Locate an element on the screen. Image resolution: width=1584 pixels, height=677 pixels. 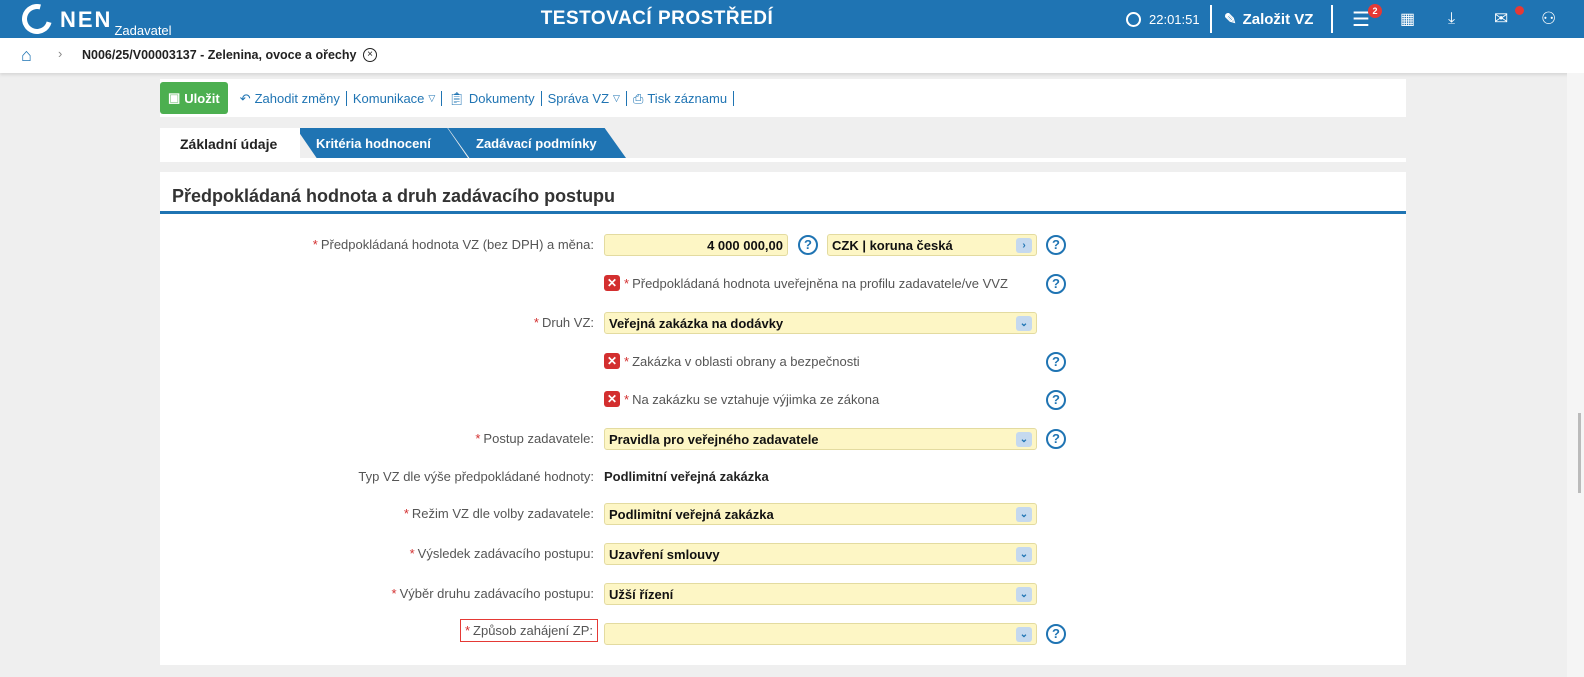
save-label: Uložit is located at coordinates (202, 98).